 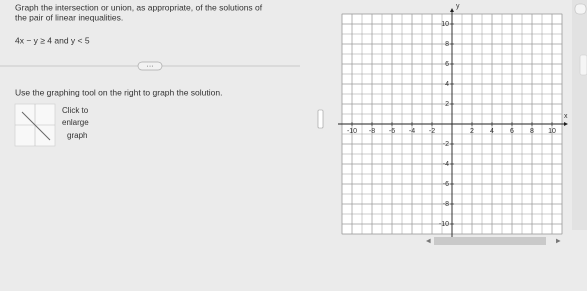 I want to click on x-tick-label: 4, so click(x=492, y=131).